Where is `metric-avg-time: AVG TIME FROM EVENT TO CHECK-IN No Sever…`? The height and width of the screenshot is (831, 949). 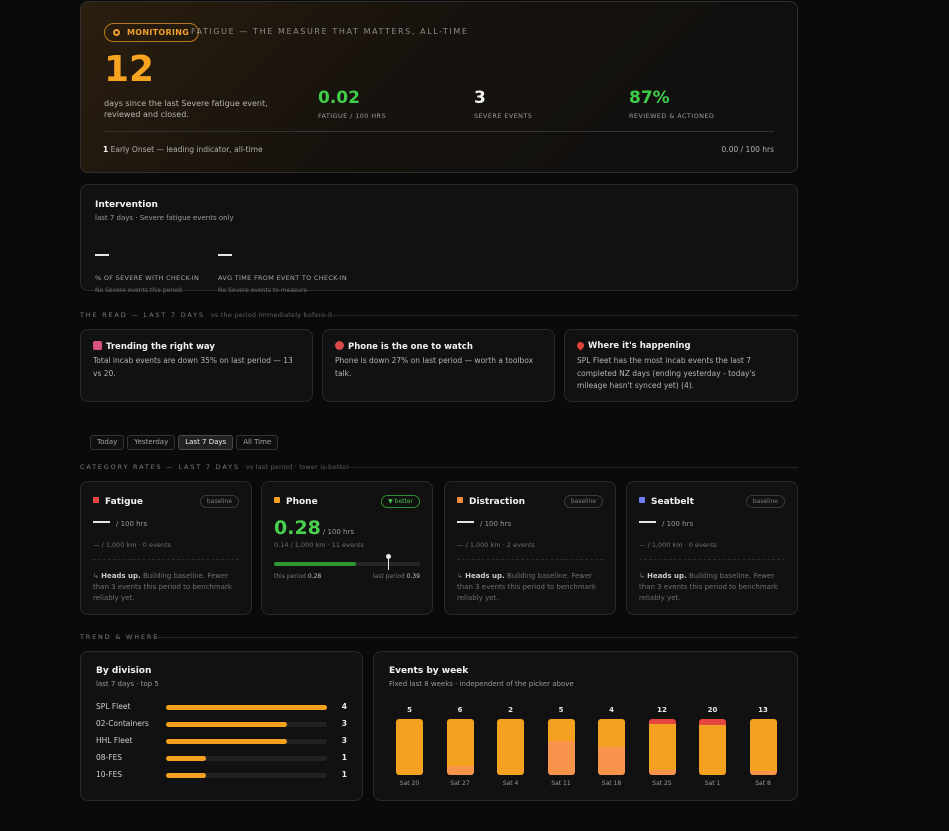
metric-avg-time: AVG TIME FROM EVENT TO CHECK-IN No Sever… is located at coordinates (282, 267).